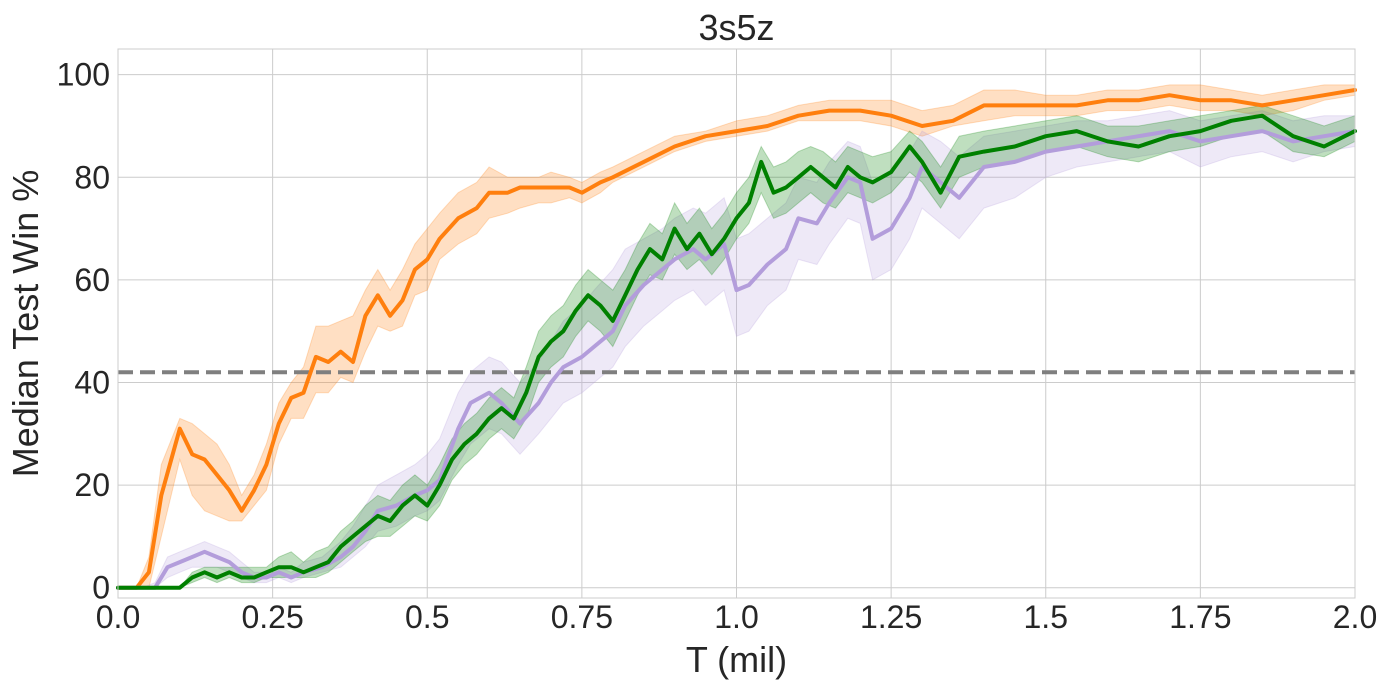 This screenshot has width=1389, height=689. Describe the element at coordinates (427, 617) in the screenshot. I see `x-tick-label: 0.5` at that location.